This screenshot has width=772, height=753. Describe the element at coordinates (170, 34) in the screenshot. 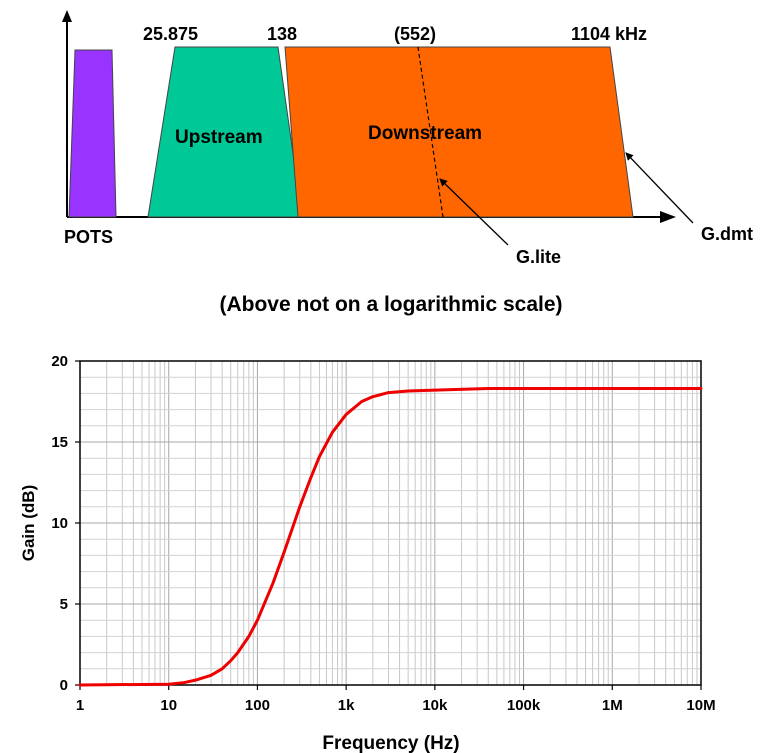

I see `freq-label-25875: 25.875` at that location.